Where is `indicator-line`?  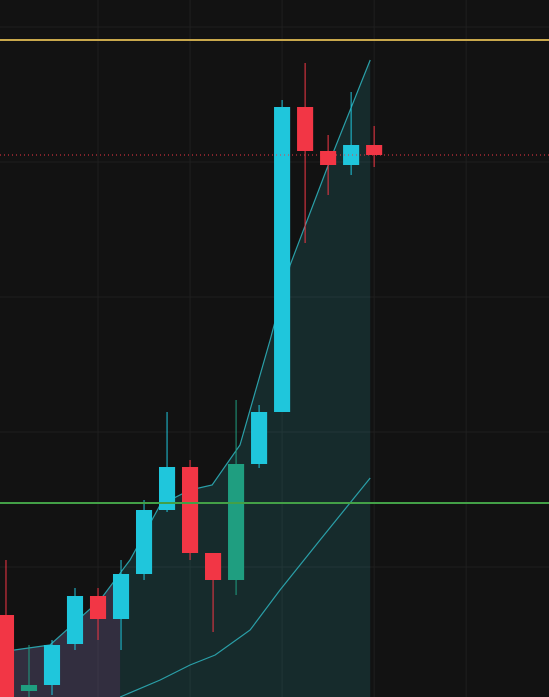
indicator-line is located at coordinates (245, 587).